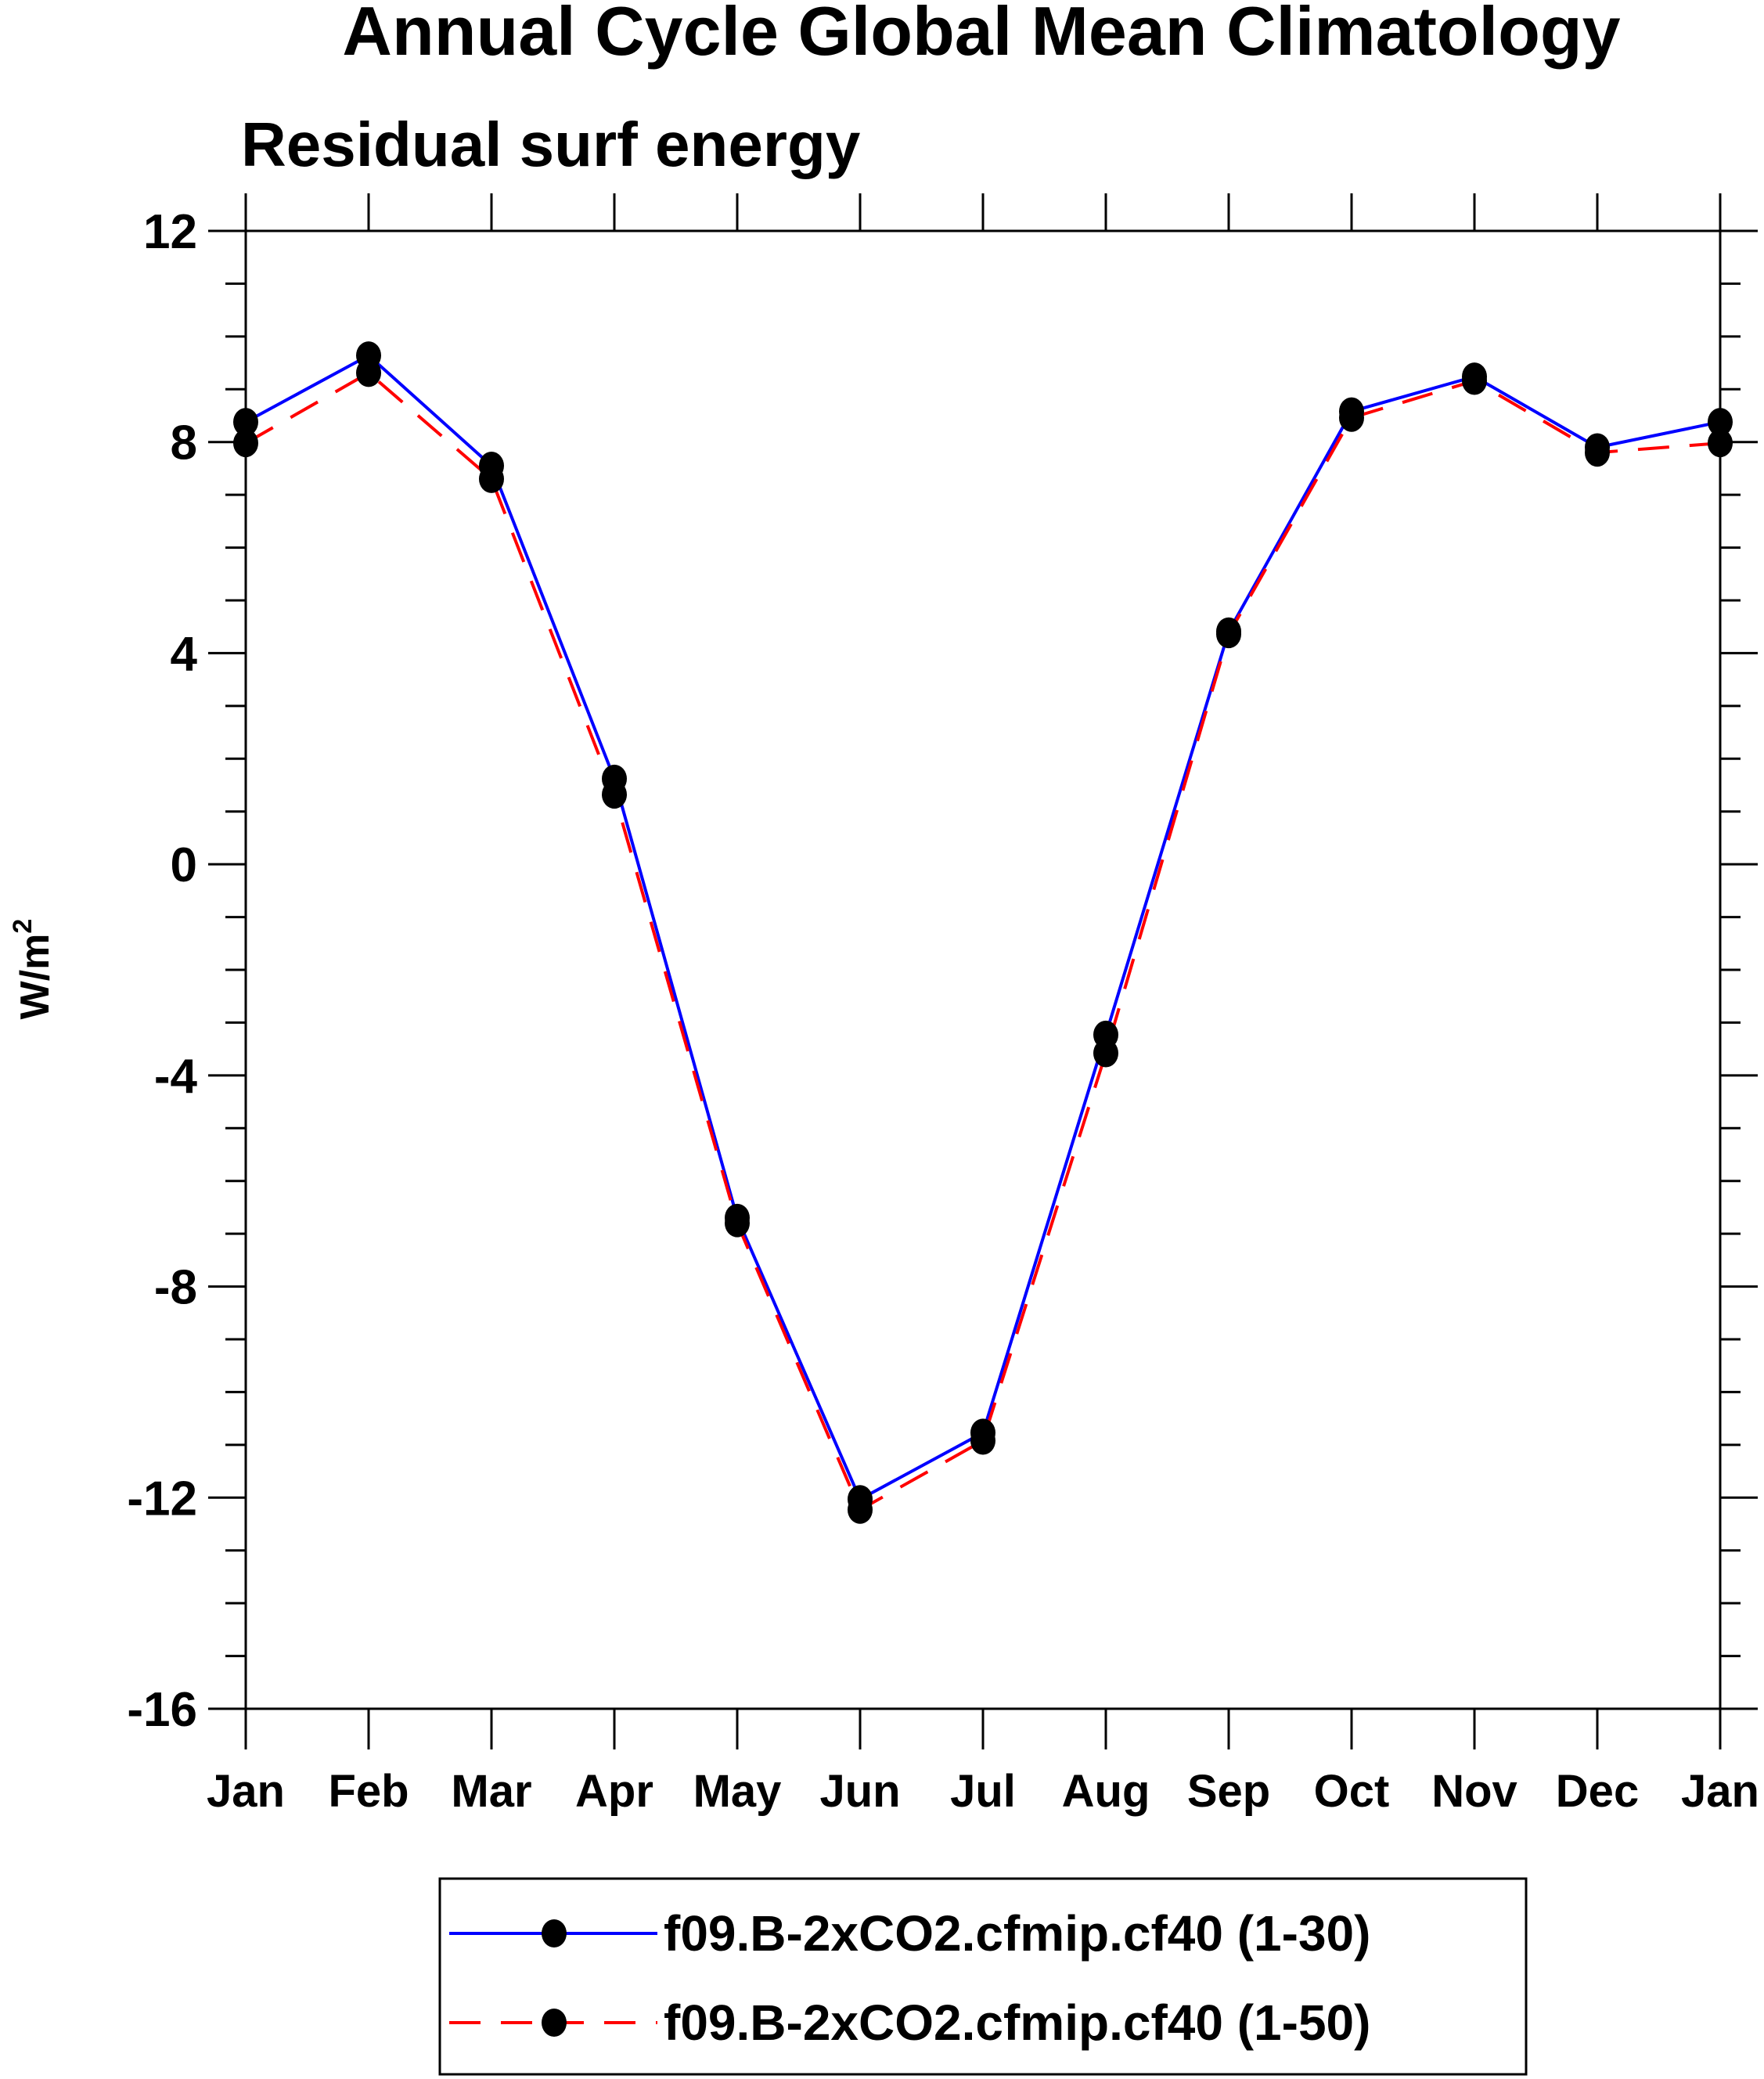  I want to click on y-axis-label-superscript: 2, so click(23, 927).